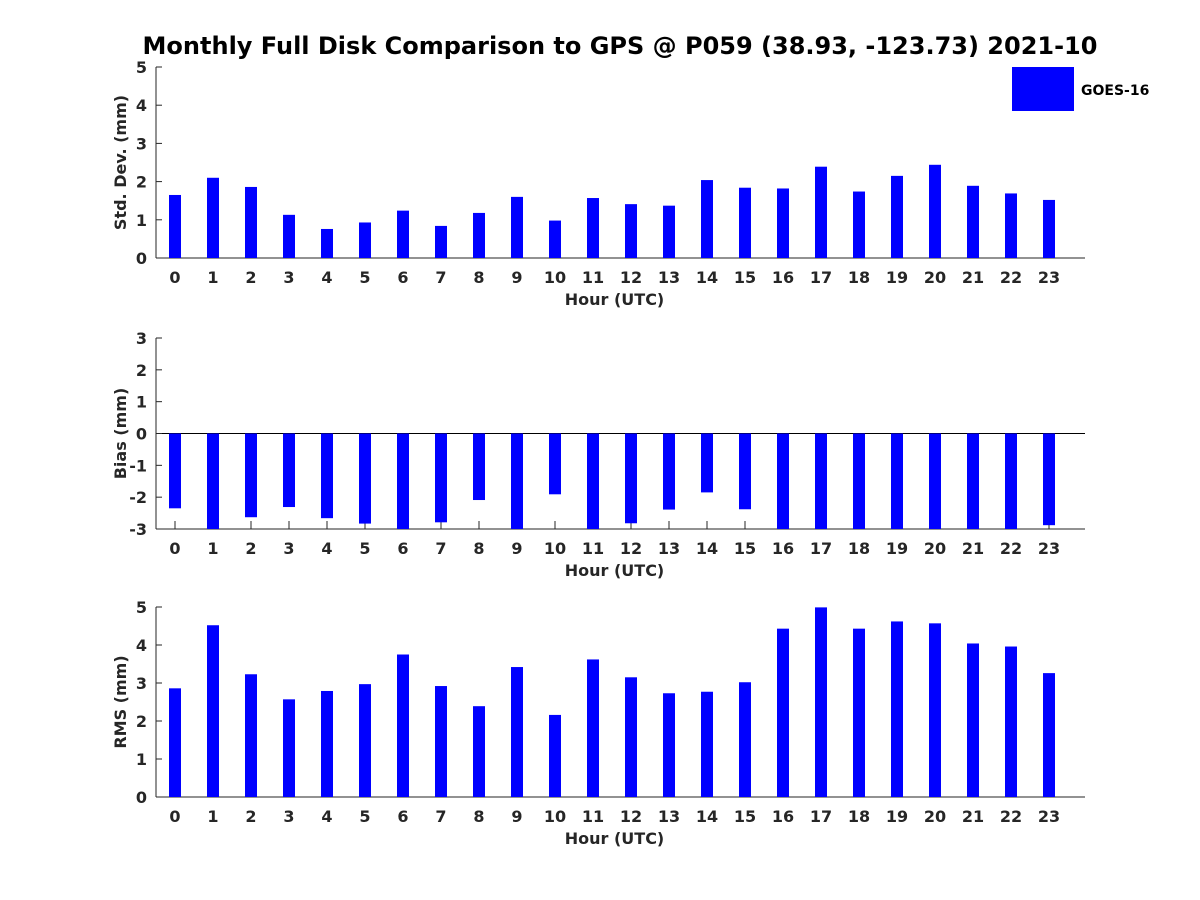  What do you see at coordinates (478, 277) in the screenshot?
I see `stddev-x-tick-label: 8` at bounding box center [478, 277].